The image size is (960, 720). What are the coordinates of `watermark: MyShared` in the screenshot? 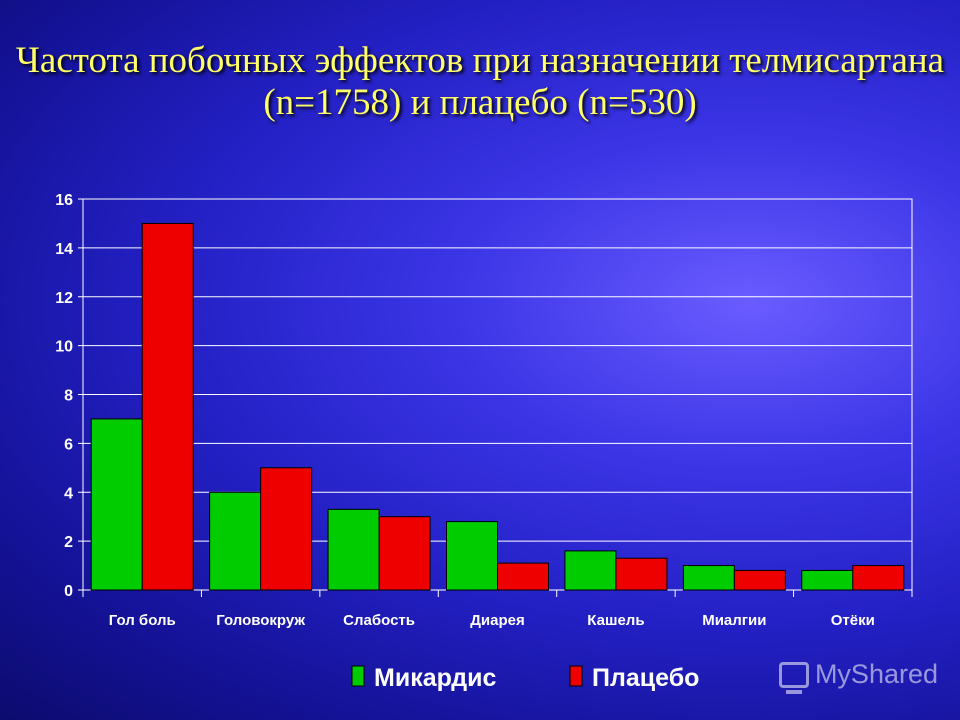 It's located at (858, 676).